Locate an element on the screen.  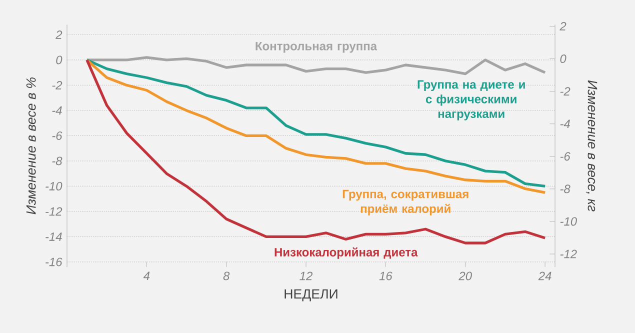
y2-tick-label: -12 is located at coordinates (568, 254).